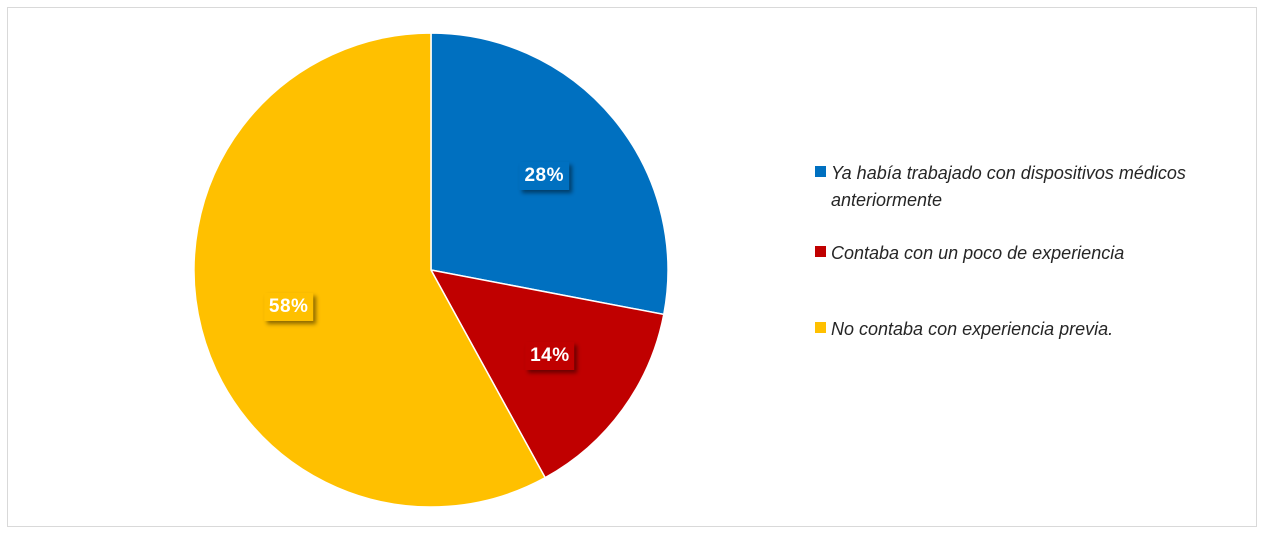 This screenshot has width=1266, height=536. I want to click on legend-label-2: No contaba con experiencia previa., so click(972, 329).